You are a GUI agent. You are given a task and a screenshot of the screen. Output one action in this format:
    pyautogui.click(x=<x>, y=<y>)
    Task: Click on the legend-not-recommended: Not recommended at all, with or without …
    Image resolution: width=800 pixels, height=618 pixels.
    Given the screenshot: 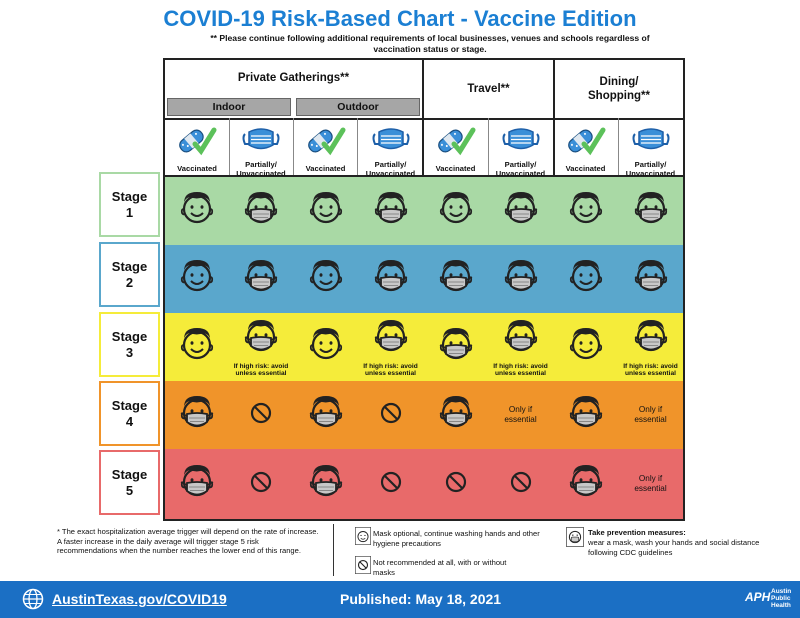 What is the action you would take?
    pyautogui.click(x=440, y=567)
    